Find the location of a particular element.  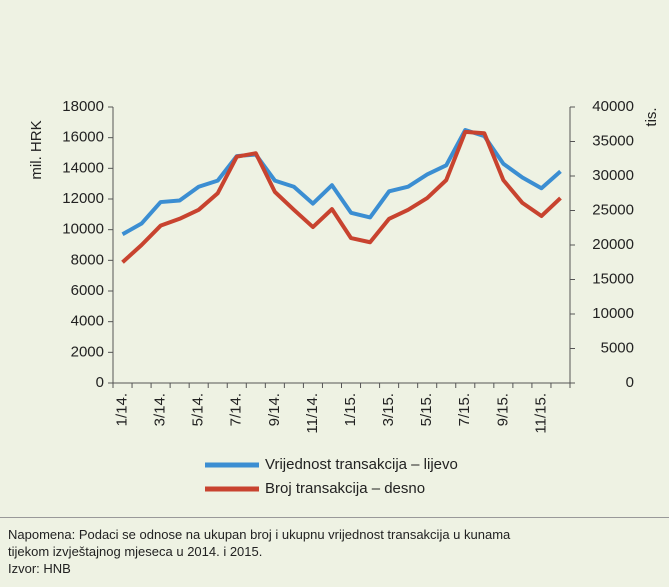

legend-label: Broj transakcija – desno is located at coordinates (345, 488).